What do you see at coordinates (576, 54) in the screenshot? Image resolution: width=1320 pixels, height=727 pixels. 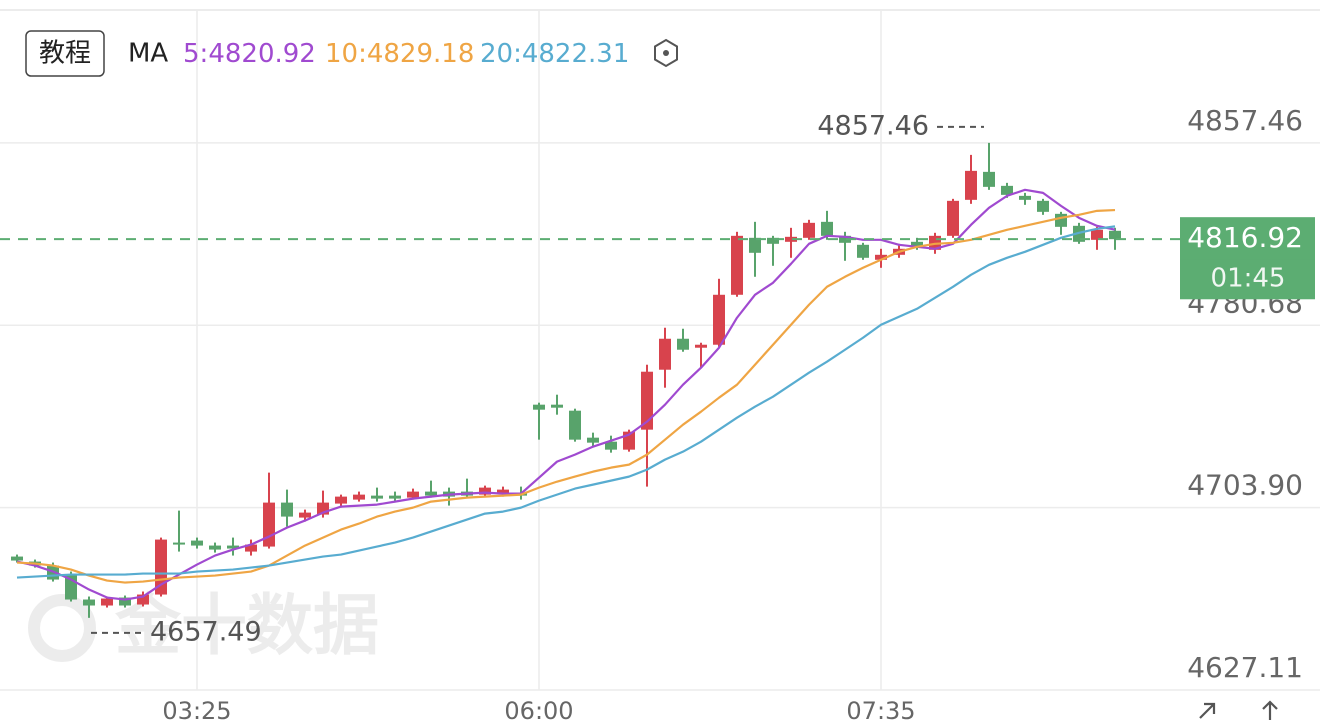 I see `legend-value: 4822.31` at bounding box center [576, 54].